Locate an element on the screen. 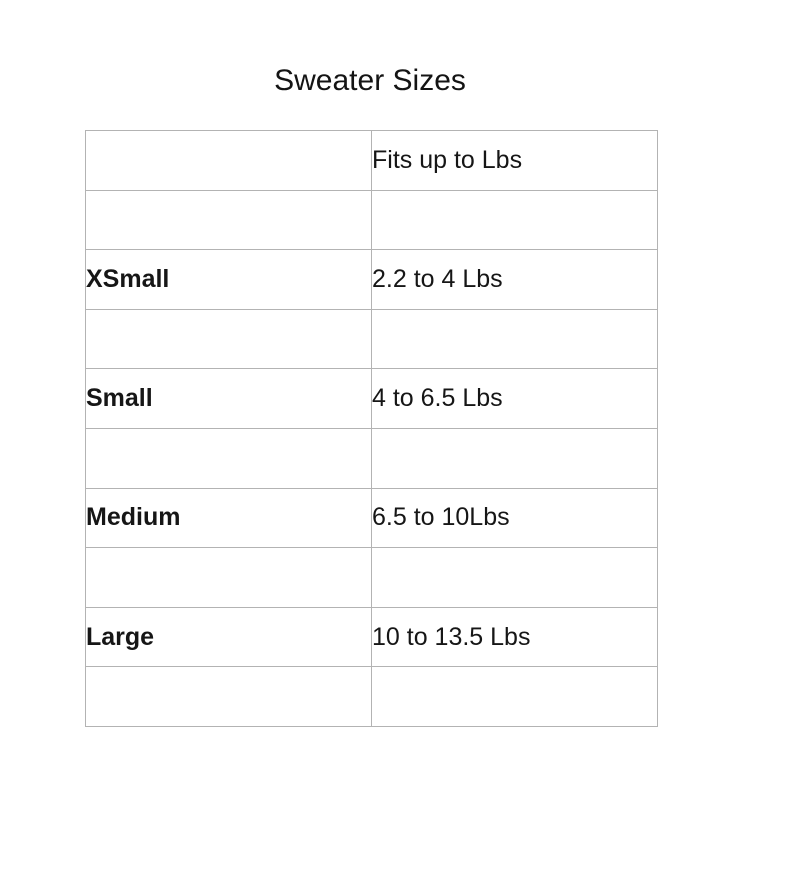 This screenshot has height=875, width=794. size-cell: Medium is located at coordinates (228, 518).